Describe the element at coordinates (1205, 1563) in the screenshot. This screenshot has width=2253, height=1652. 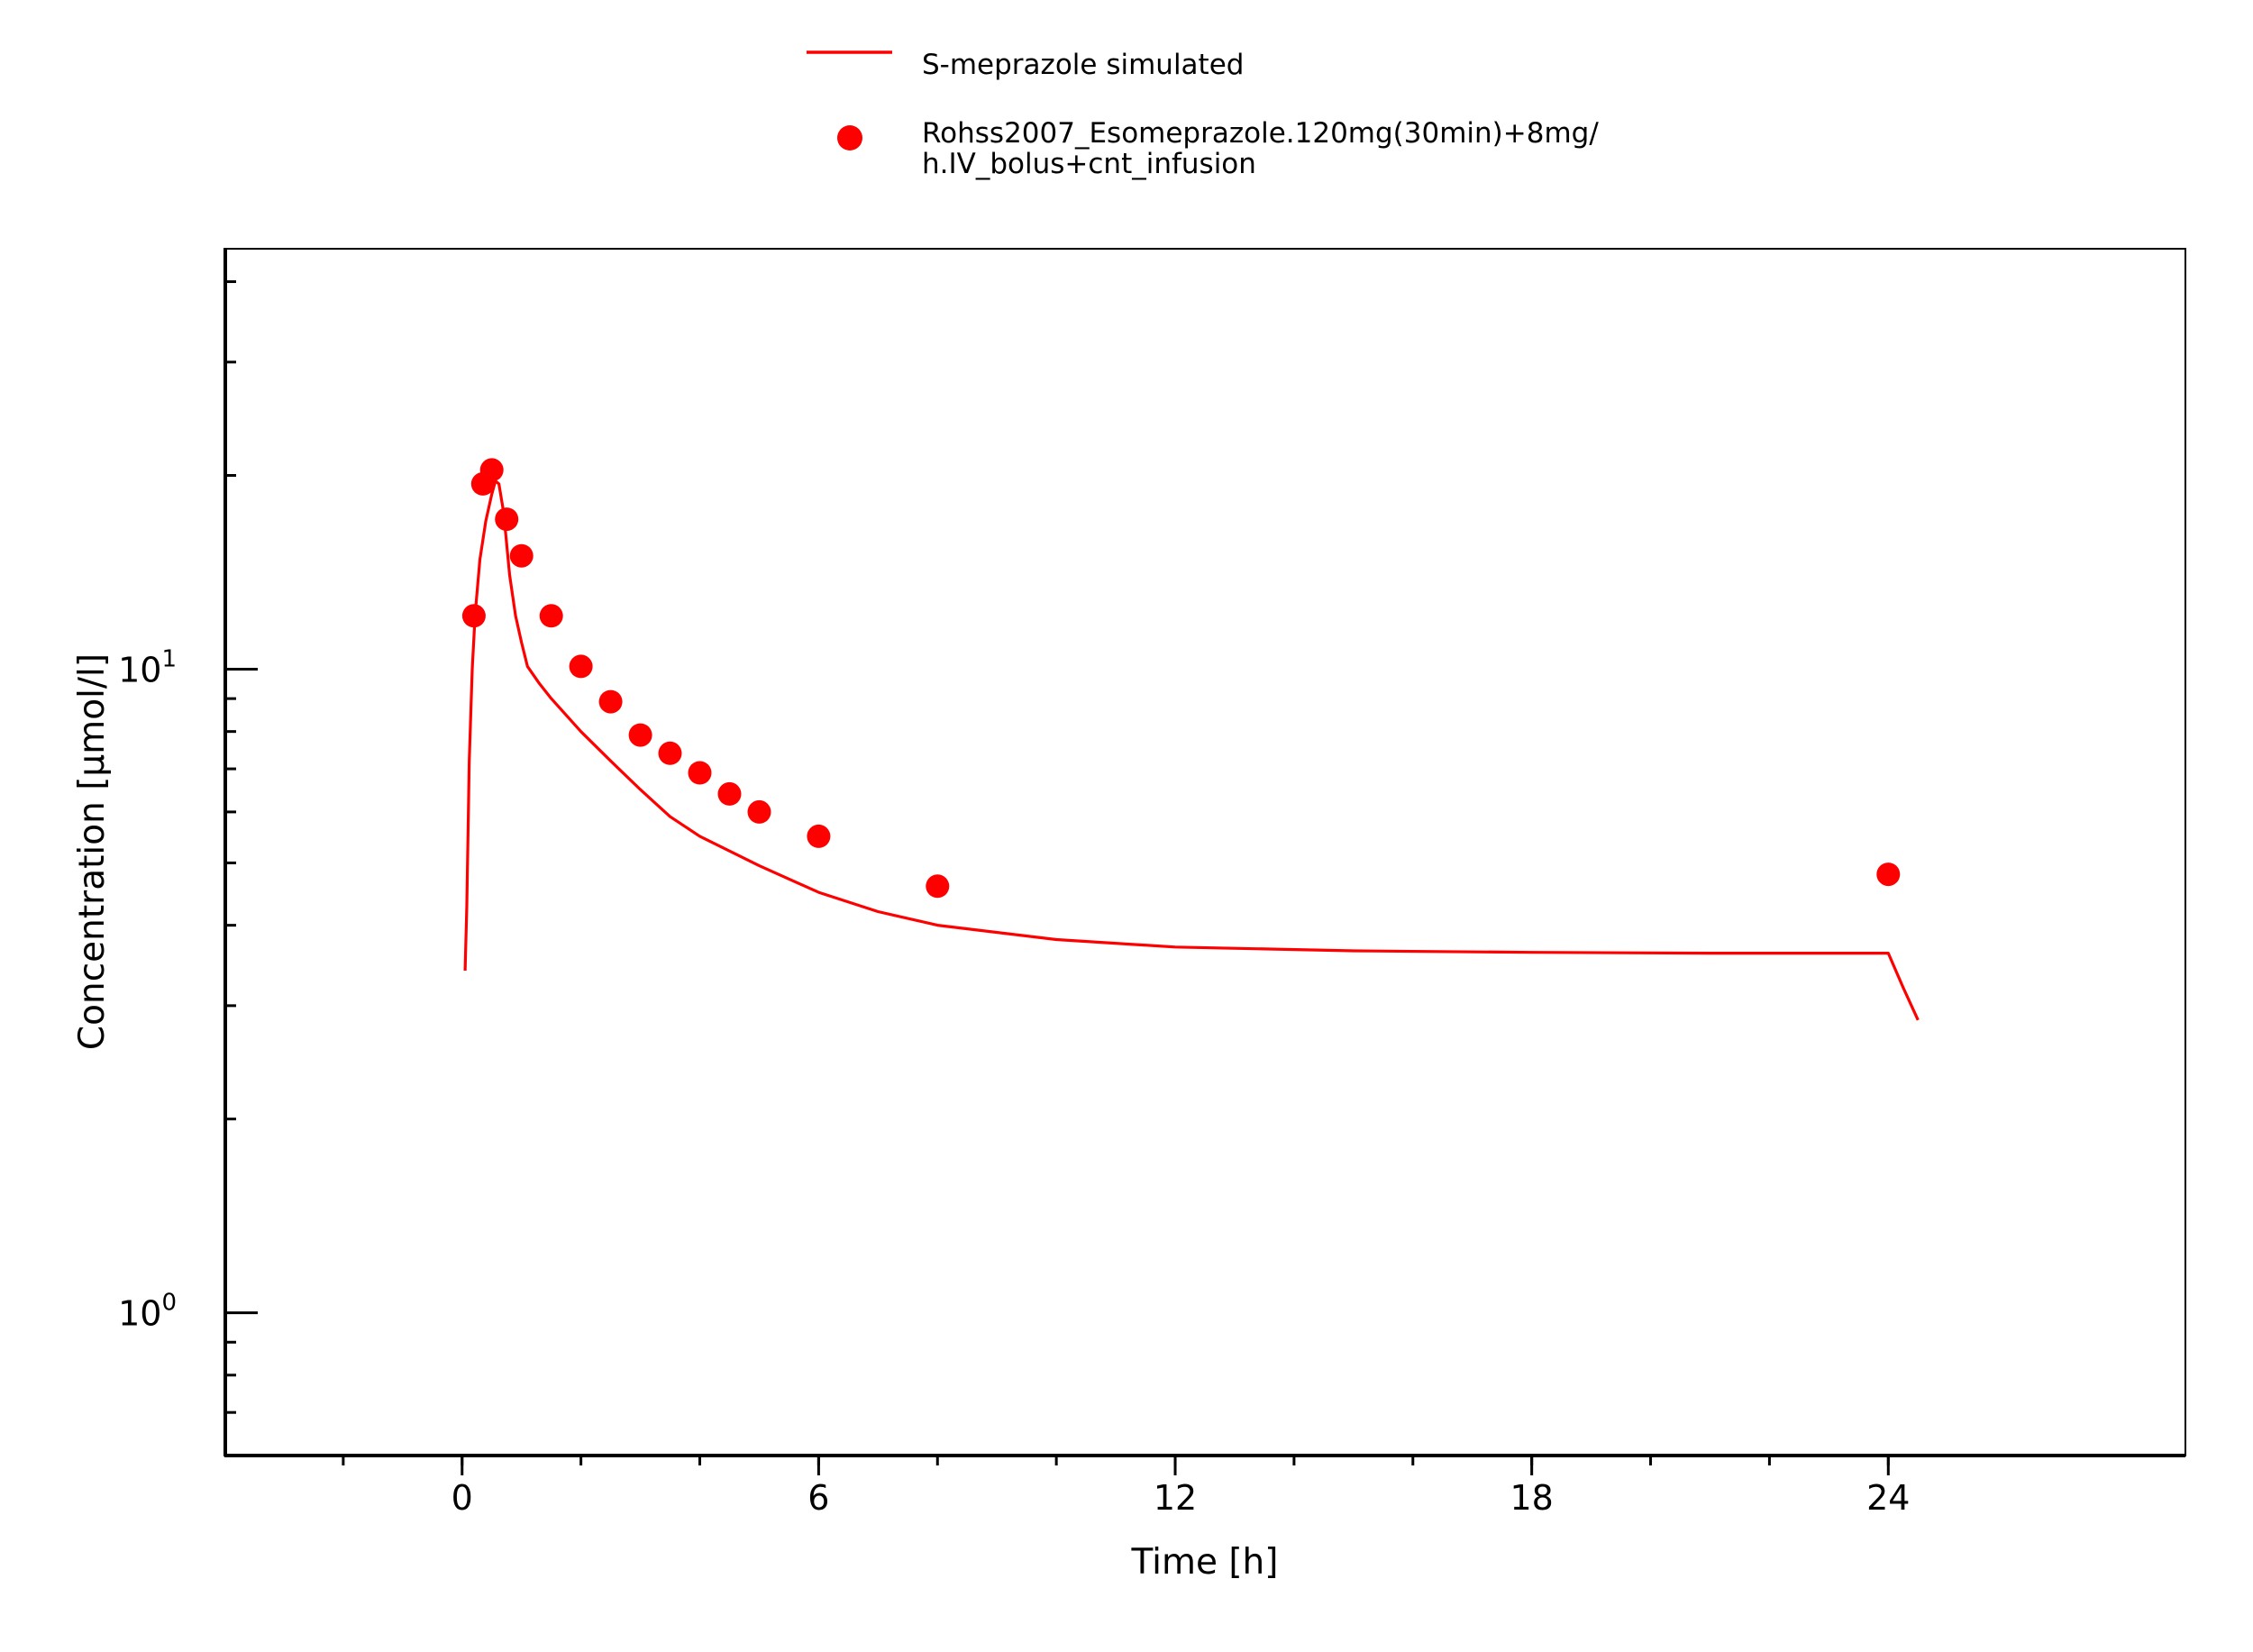
I see `x-axis-label: Time [h]` at that location.